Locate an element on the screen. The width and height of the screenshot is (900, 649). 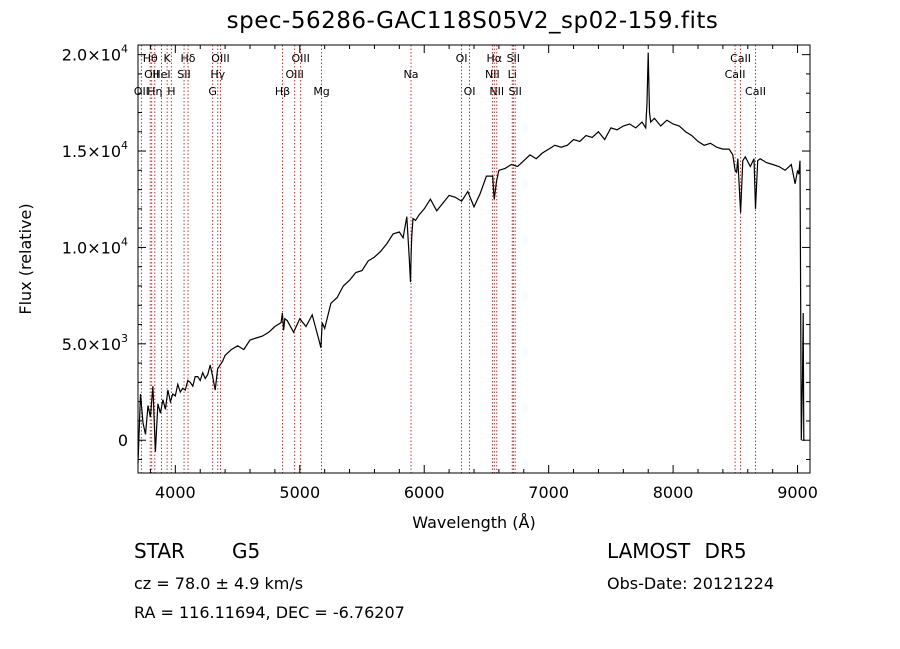
y-axis-label: Flux (relative) is located at coordinates (25, 258).